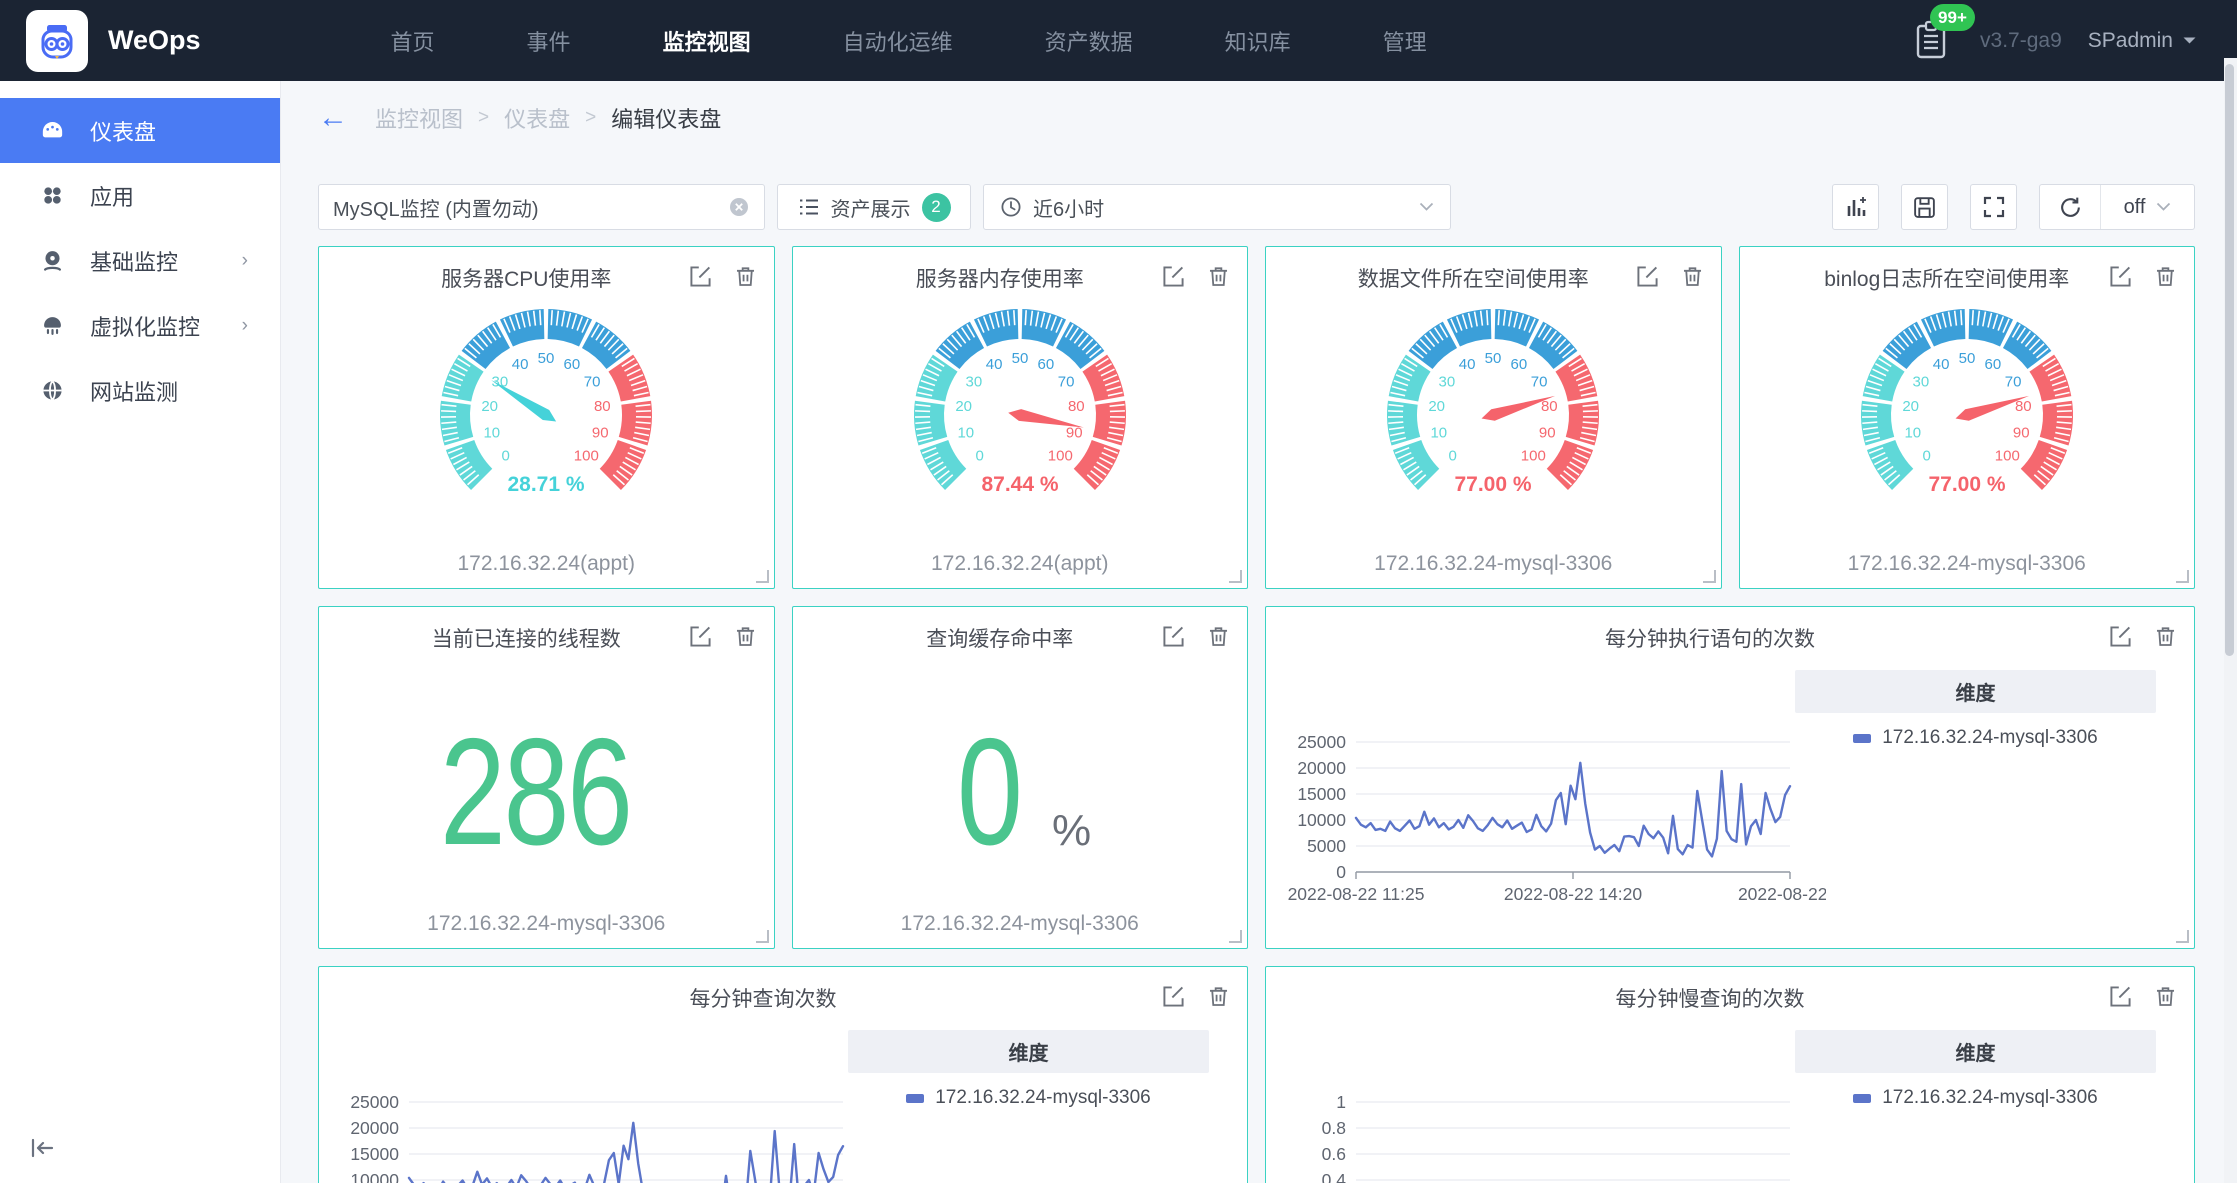  What do you see at coordinates (739, 207) in the screenshot?
I see `clear-icon` at bounding box center [739, 207].